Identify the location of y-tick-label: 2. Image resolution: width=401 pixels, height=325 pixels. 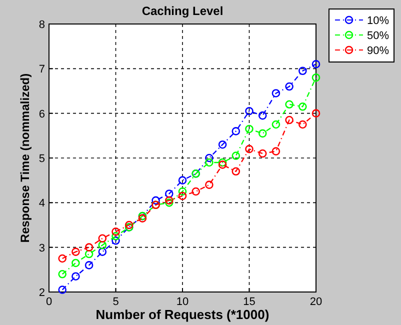
(41, 293).